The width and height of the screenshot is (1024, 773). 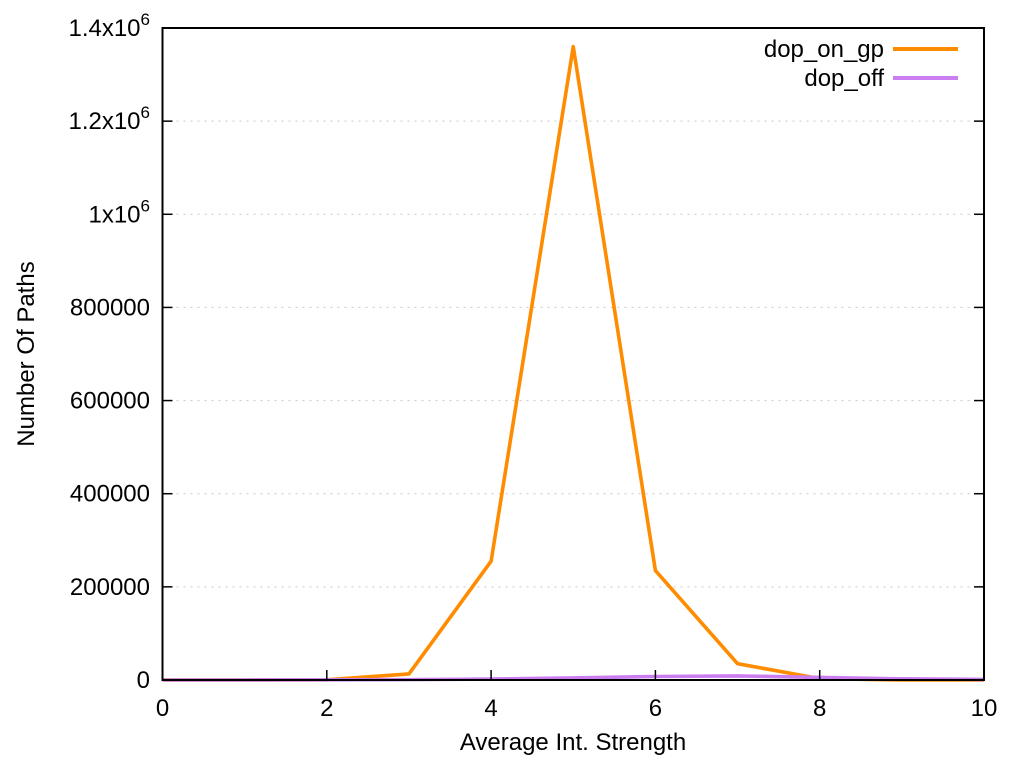 What do you see at coordinates (824, 49) in the screenshot?
I see `legend-label: dop_on_gp` at bounding box center [824, 49].